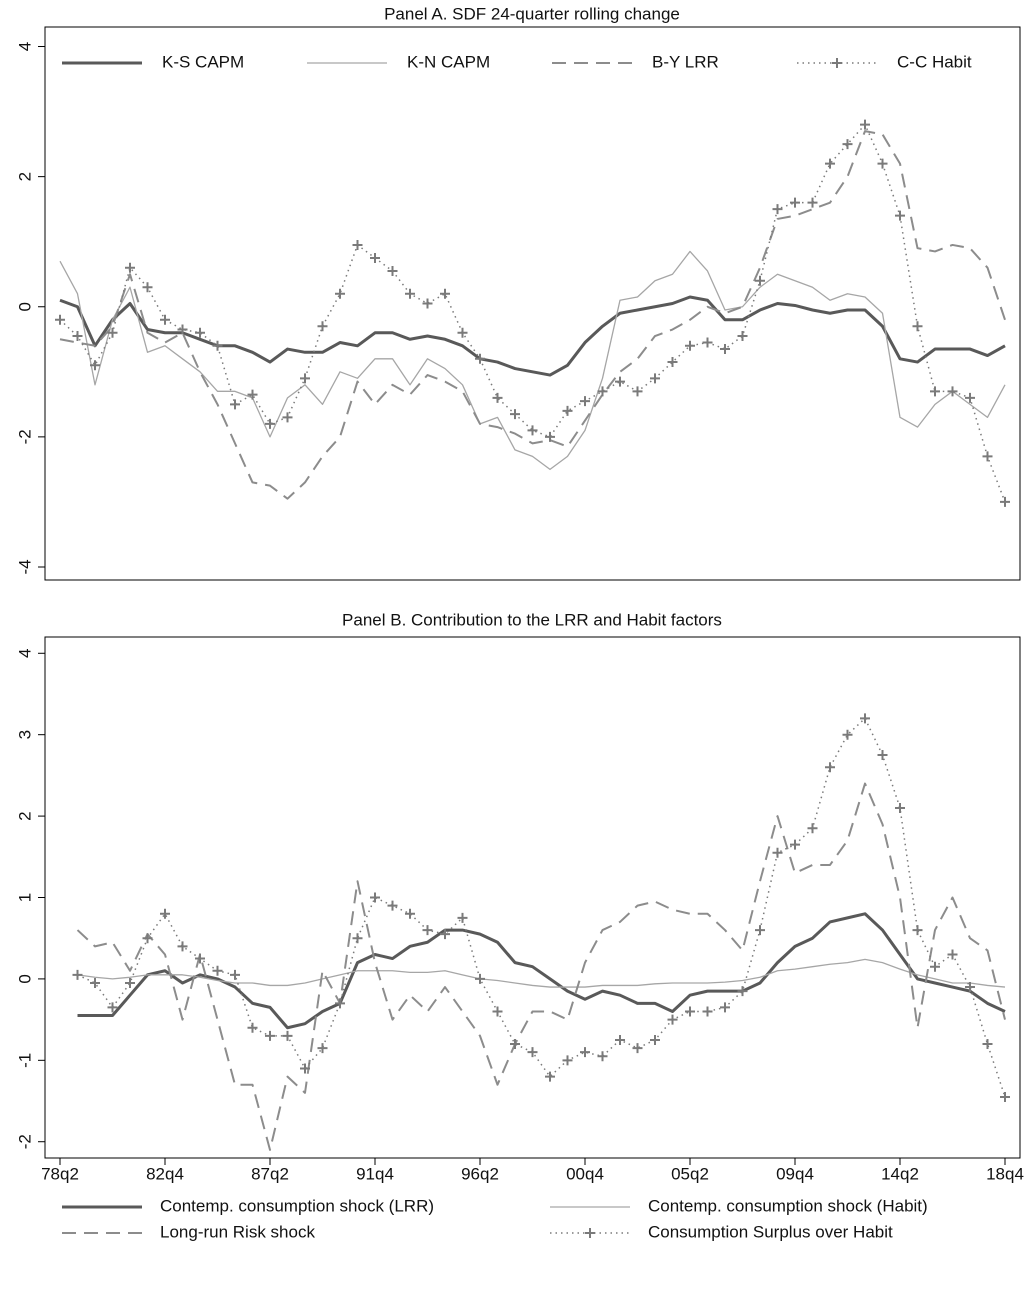 This screenshot has width=1033, height=1294. What do you see at coordinates (690, 1173) in the screenshot?
I see `x-tick-label: 05q2` at bounding box center [690, 1173].